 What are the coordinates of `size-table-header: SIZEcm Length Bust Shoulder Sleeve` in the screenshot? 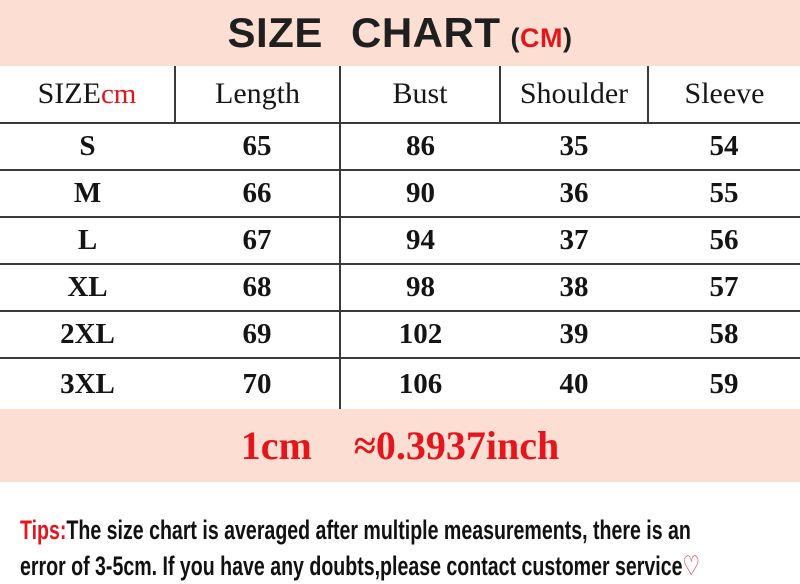 It's located at (400, 95).